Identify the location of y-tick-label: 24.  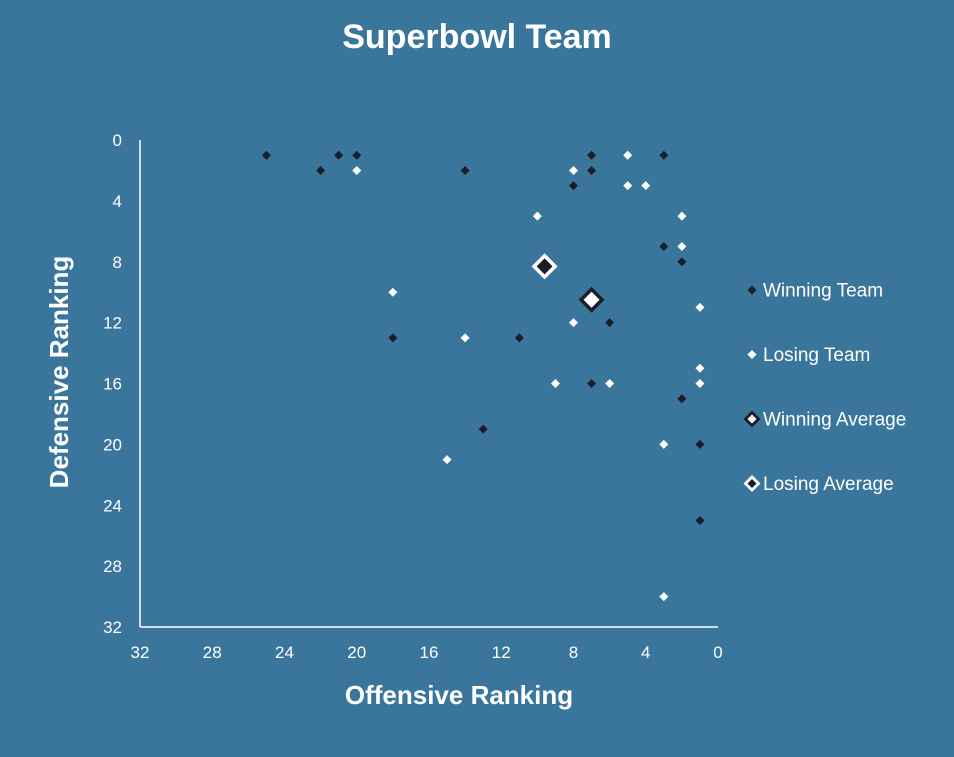
(112, 505).